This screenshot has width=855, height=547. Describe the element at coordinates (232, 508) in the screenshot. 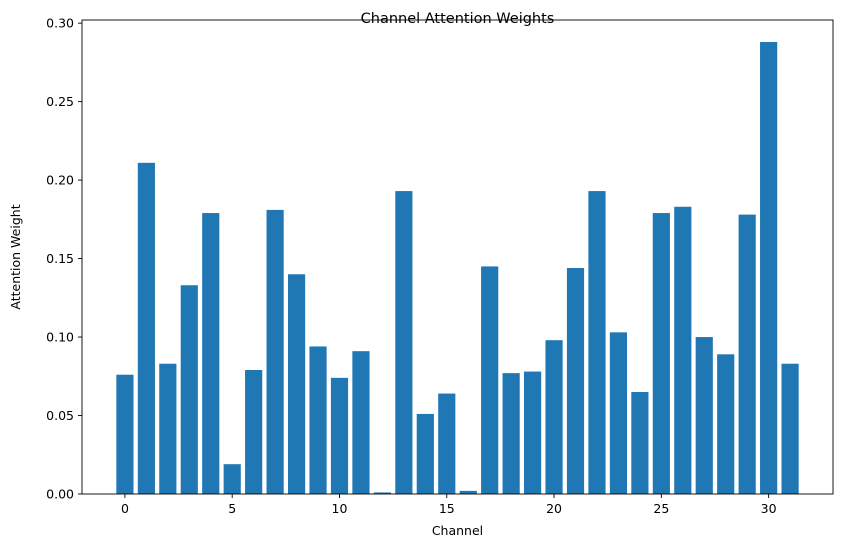

I see `x-tick-label: 5` at that location.